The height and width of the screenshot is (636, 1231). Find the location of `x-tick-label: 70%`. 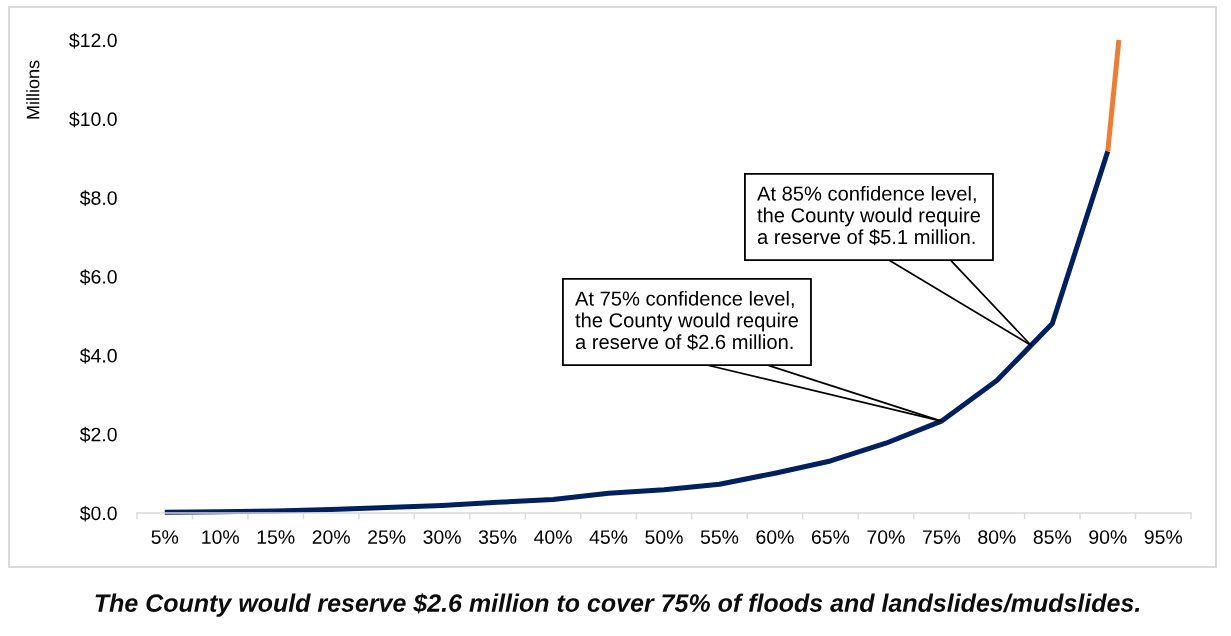

x-tick-label: 70% is located at coordinates (886, 537).